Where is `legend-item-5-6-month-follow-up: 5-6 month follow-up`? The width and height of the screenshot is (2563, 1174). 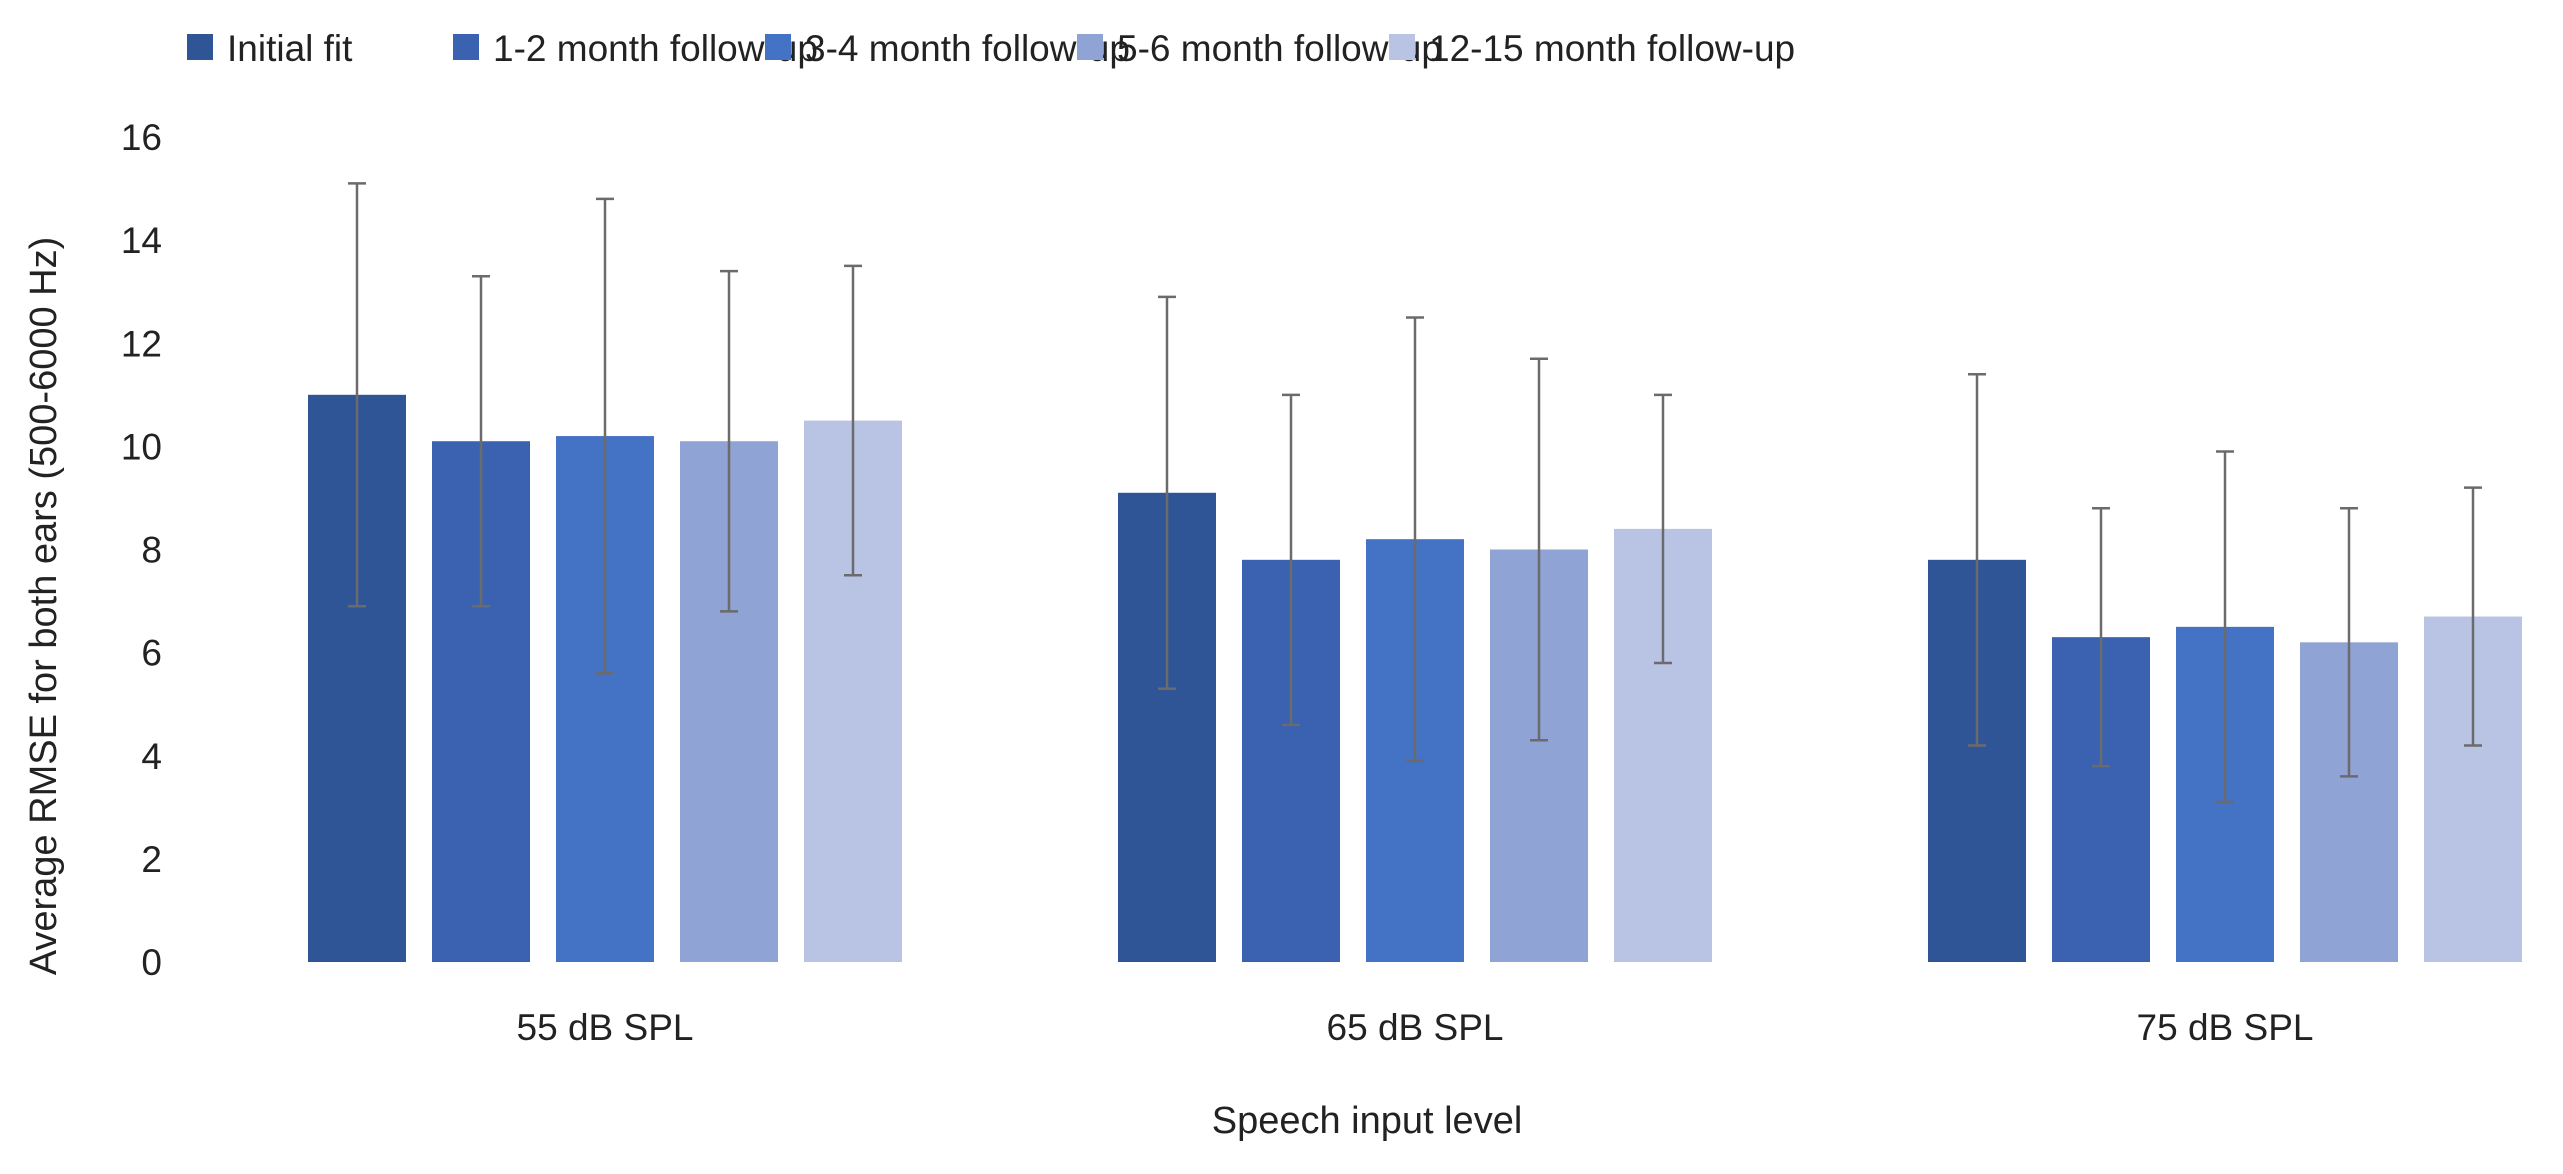 legend-item-5-6-month-follow-up: 5-6 month follow-up is located at coordinates (1259, 48).